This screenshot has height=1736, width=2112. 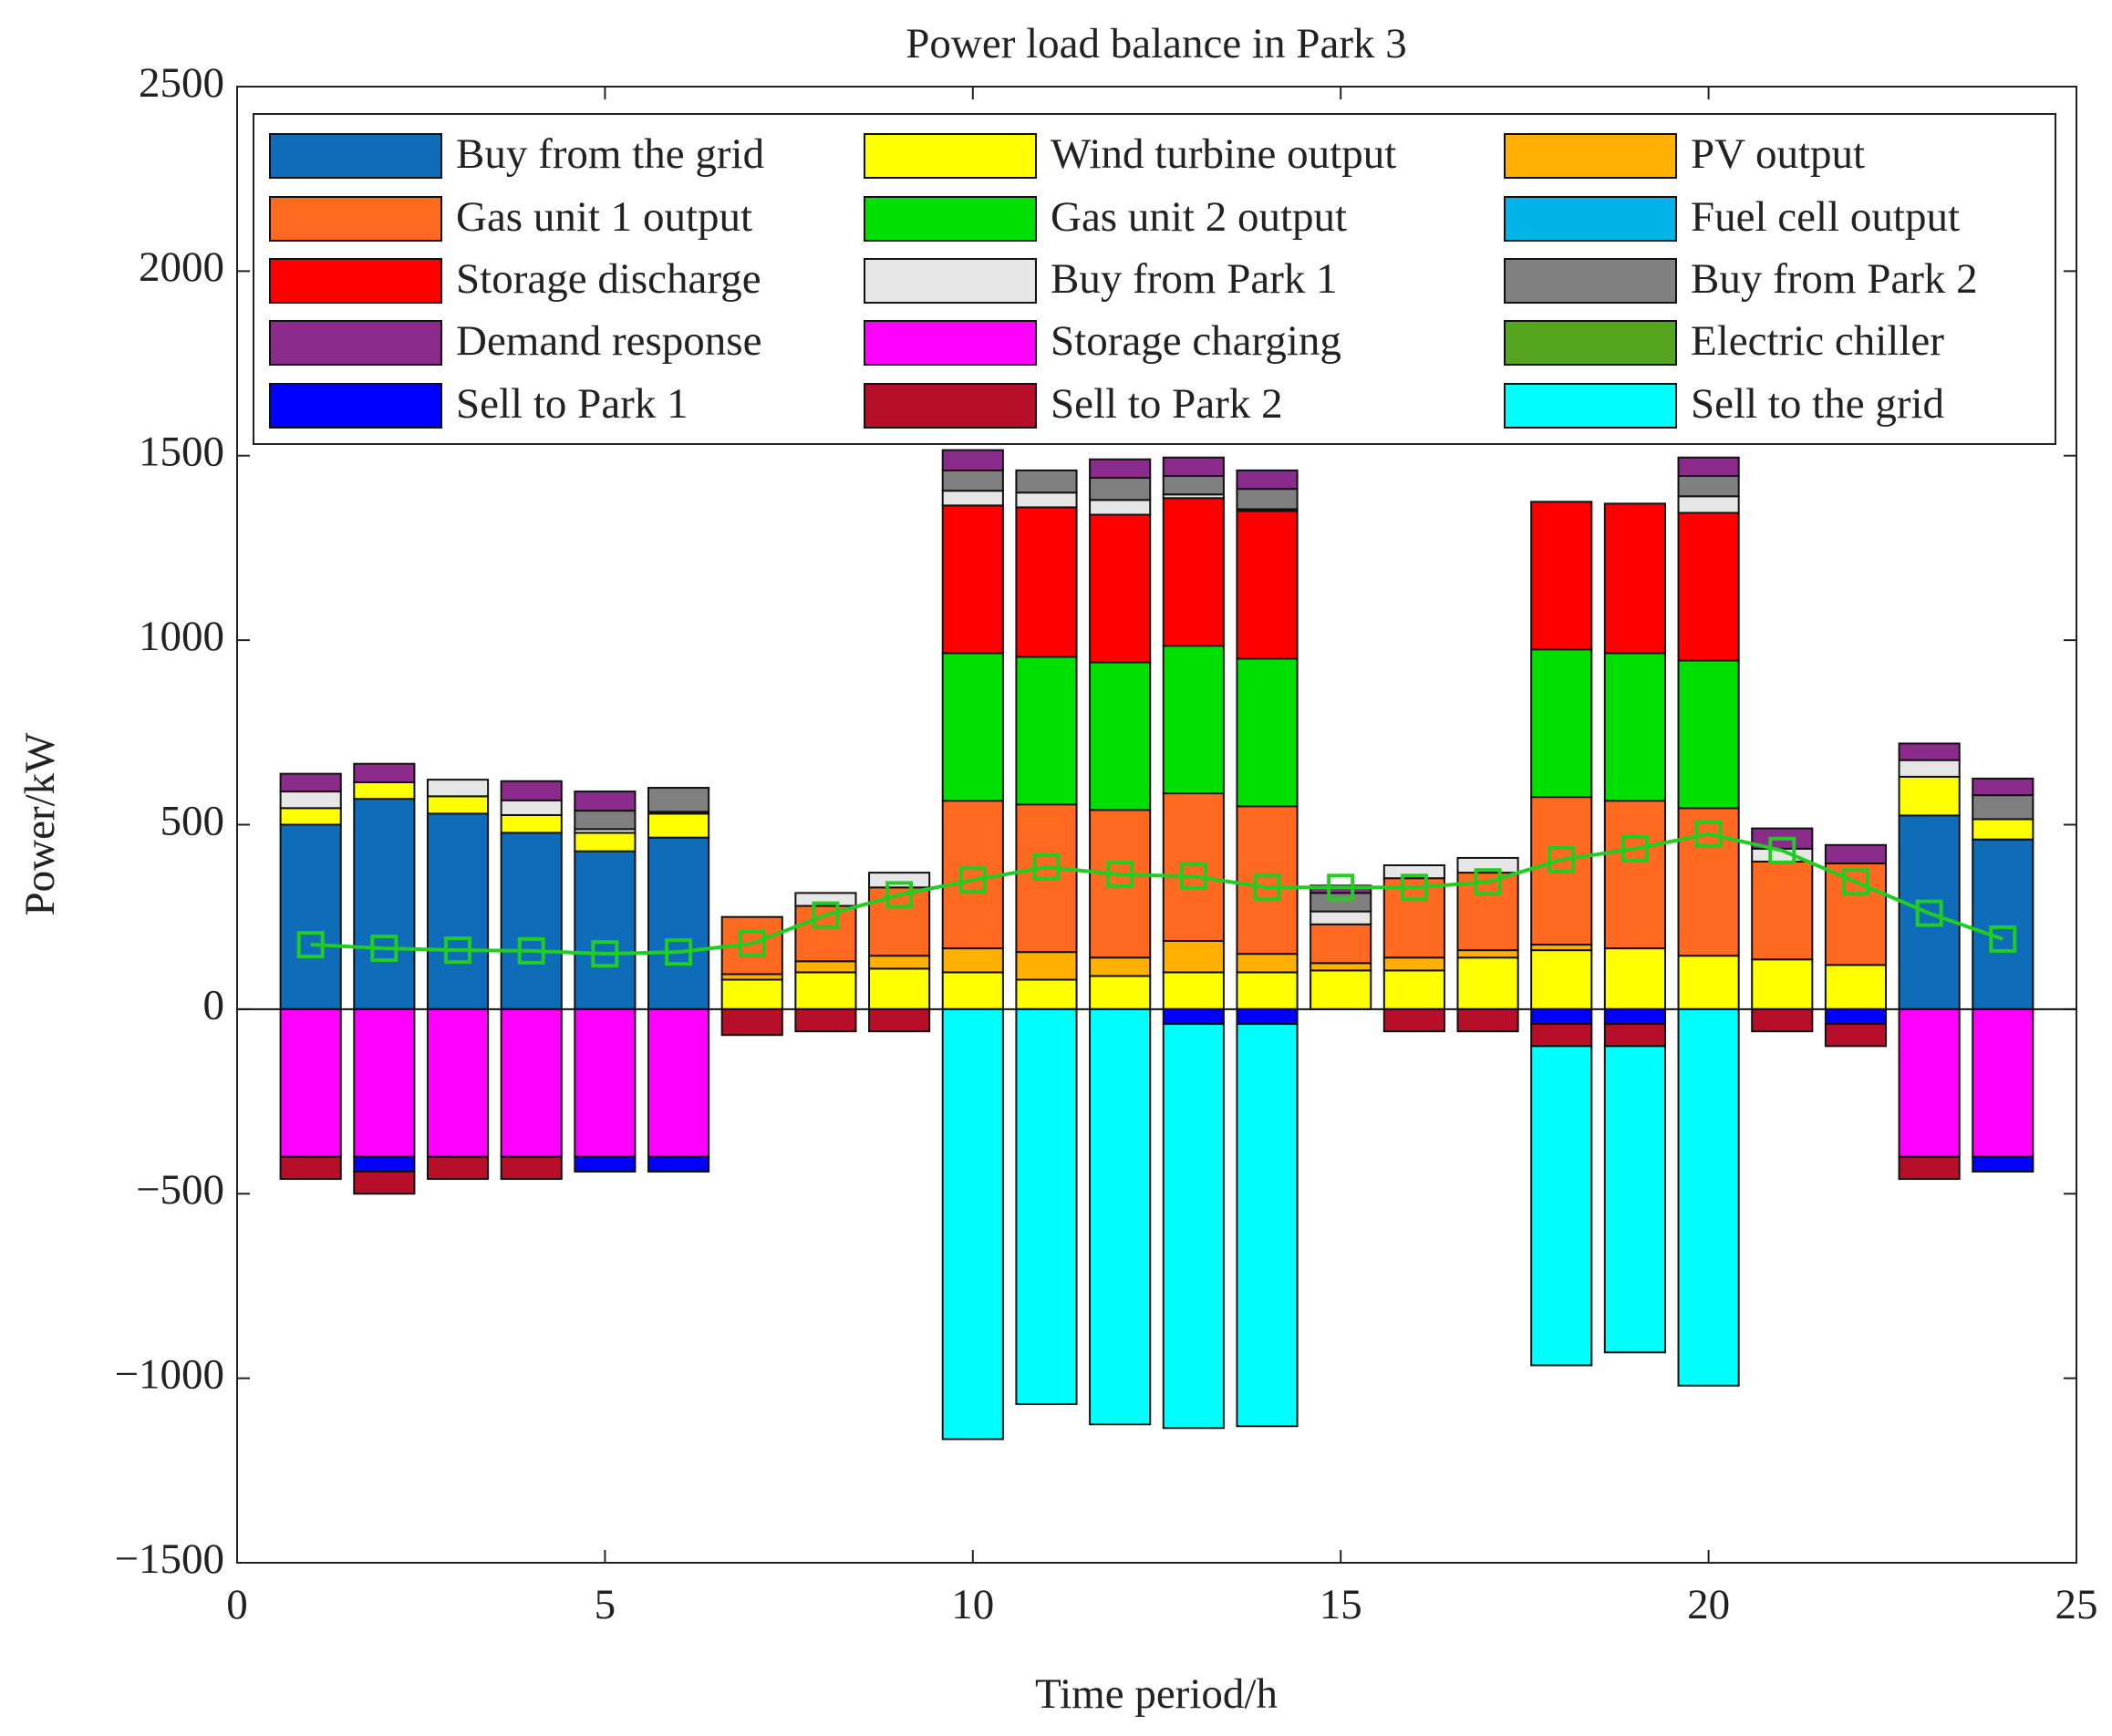 What do you see at coordinates (1224, 154) in the screenshot?
I see `legend-label: Wind turbine output` at bounding box center [1224, 154].